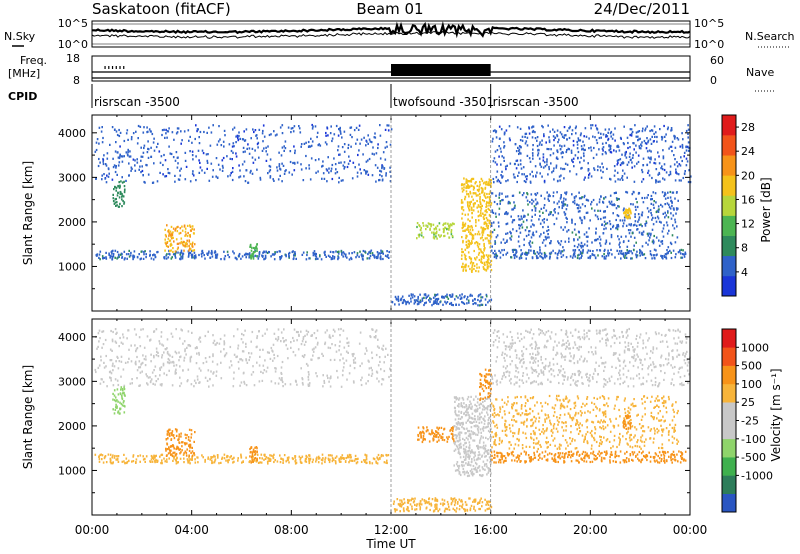  What do you see at coordinates (391, 34) in the screenshot?
I see `noise-search-trace` at bounding box center [391, 34].